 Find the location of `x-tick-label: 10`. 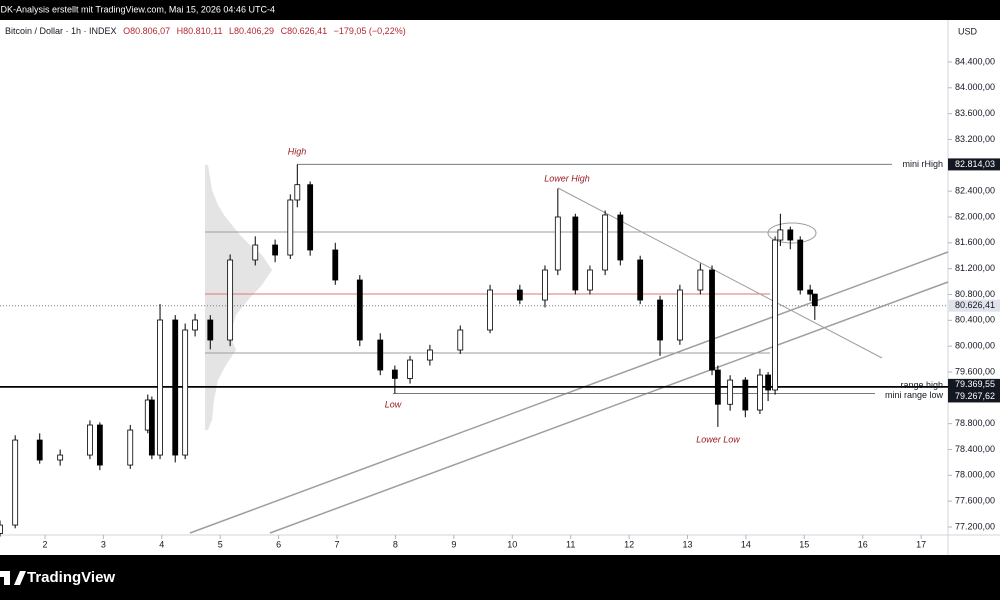

x-tick-label: 10 is located at coordinates (512, 544).